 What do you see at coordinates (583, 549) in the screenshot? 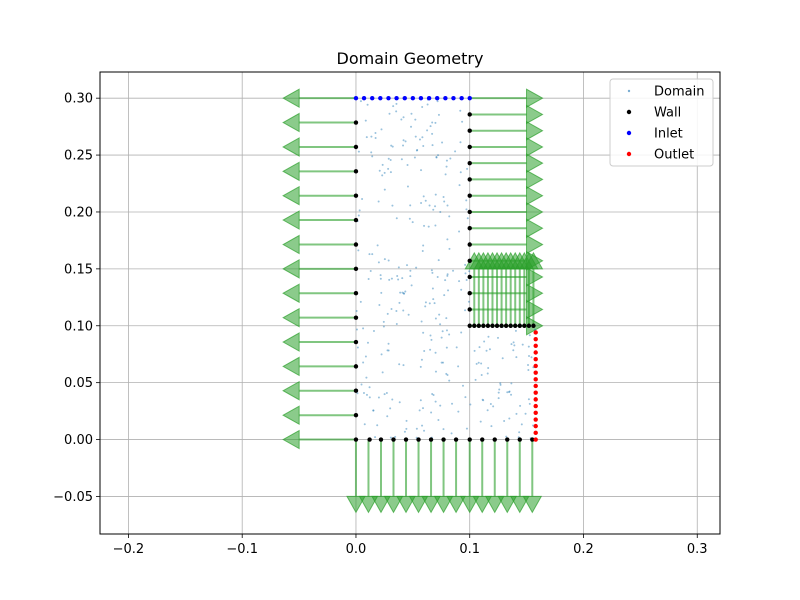
I see `x-tick-label: 0.2` at bounding box center [583, 549].